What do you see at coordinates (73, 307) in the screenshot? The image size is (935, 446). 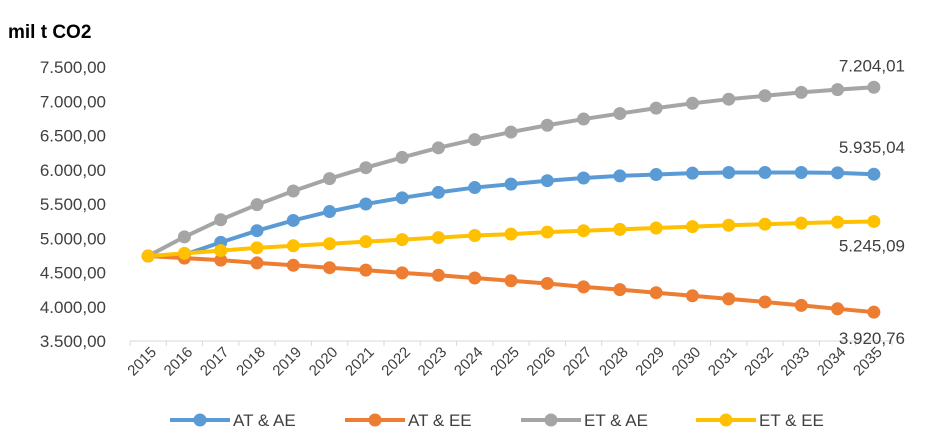 I see `y-tick-label: 4.000,00` at bounding box center [73, 307].